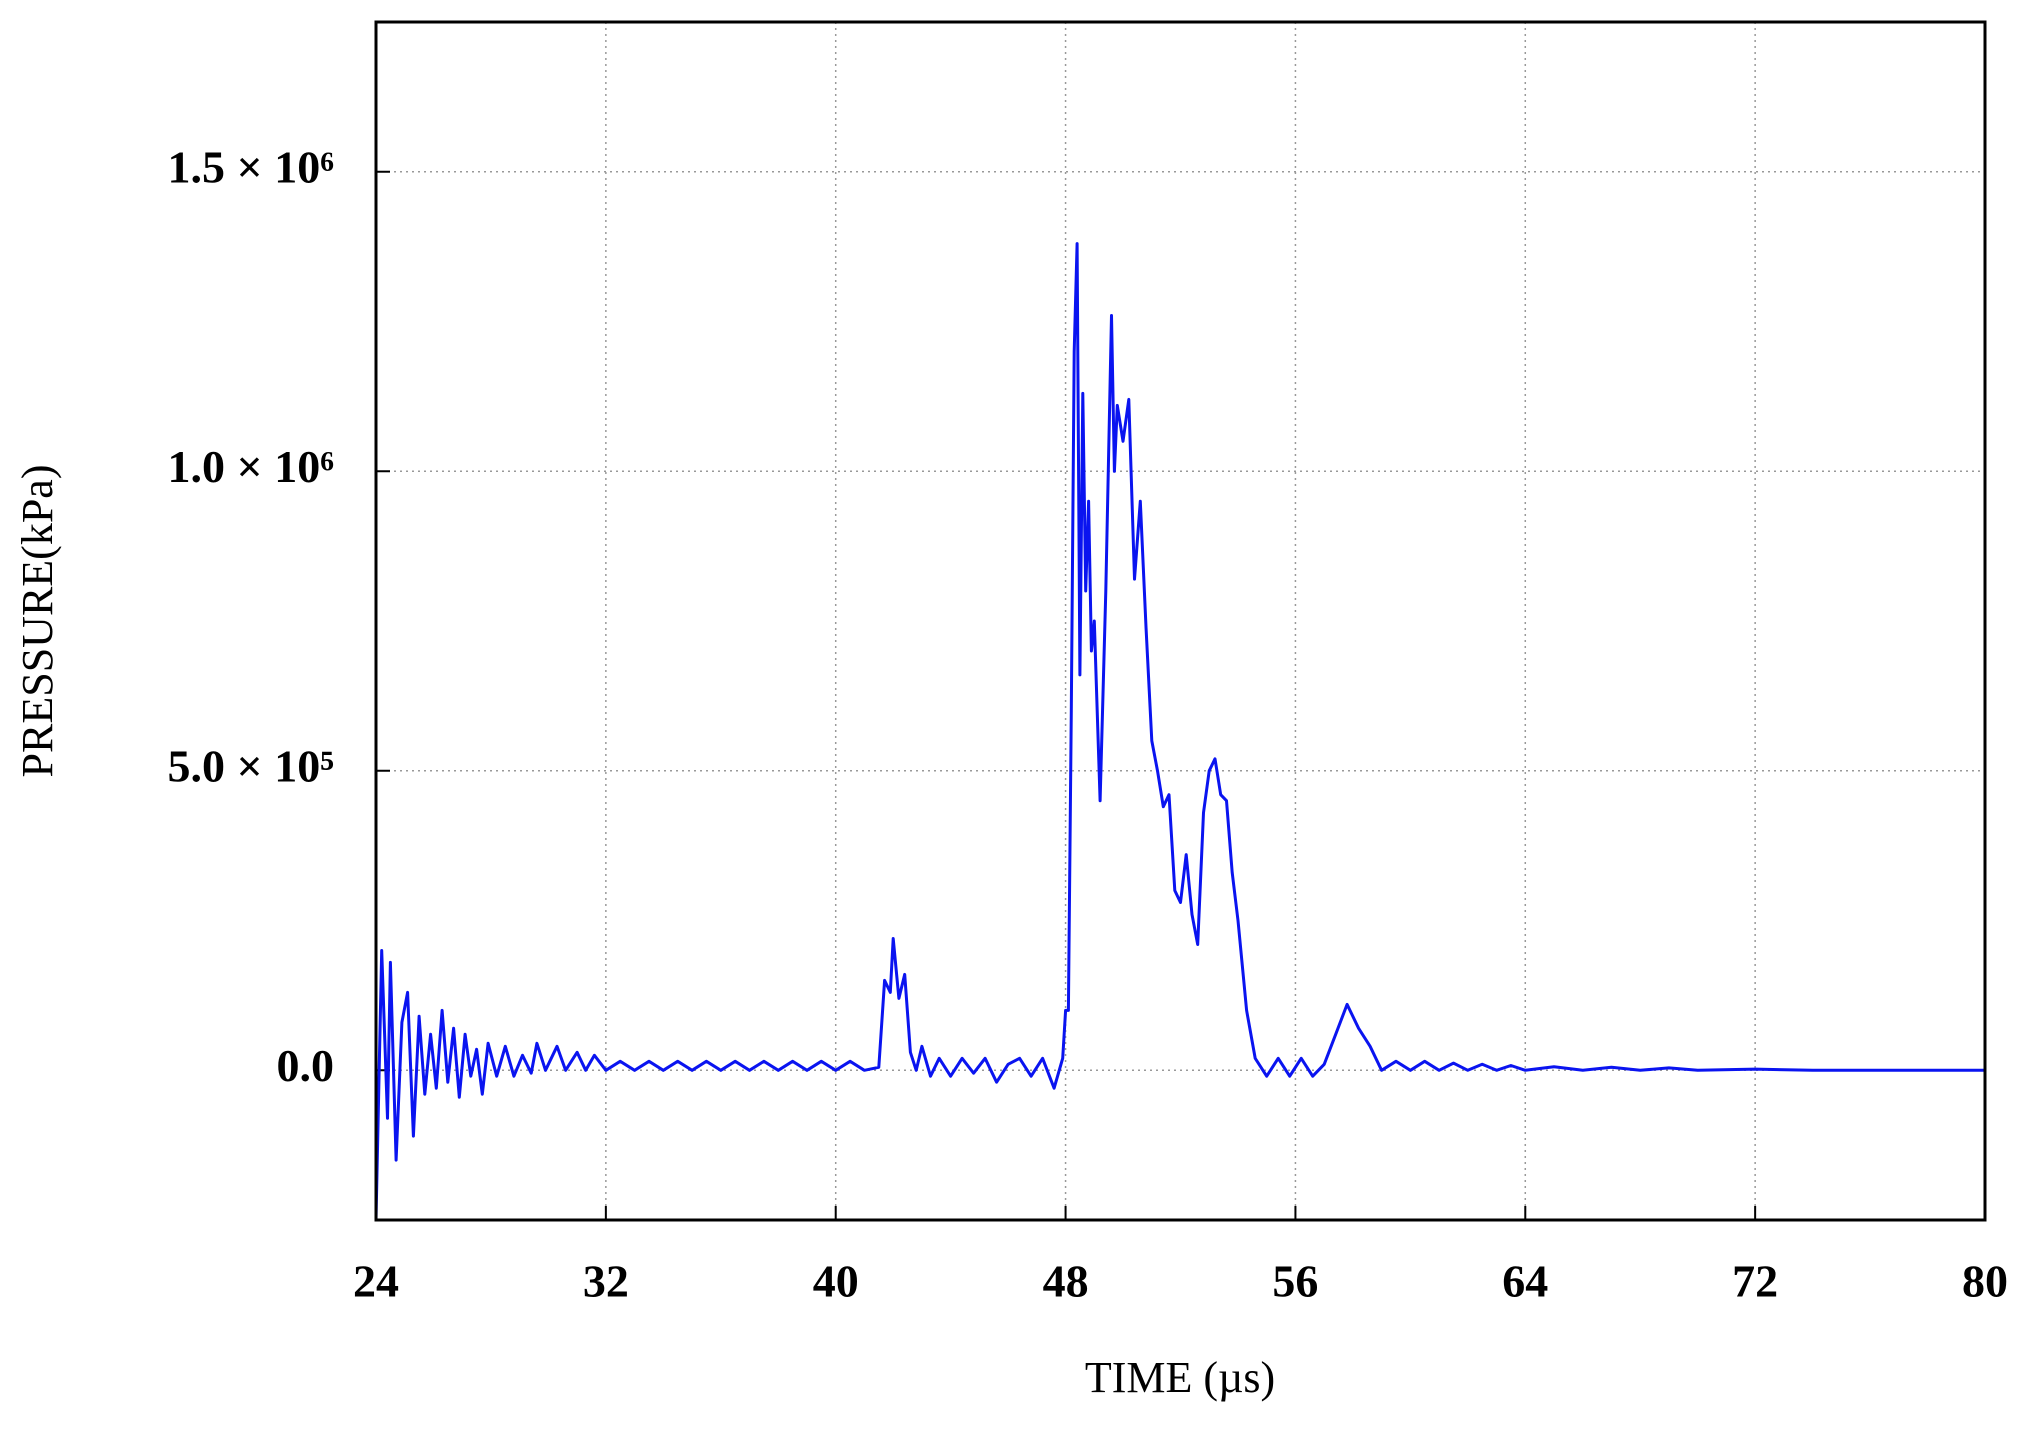 Image resolution: width=2036 pixels, height=1436 pixels. I want to click on y-axis-title: PRESSURE(kPa), so click(37, 621).